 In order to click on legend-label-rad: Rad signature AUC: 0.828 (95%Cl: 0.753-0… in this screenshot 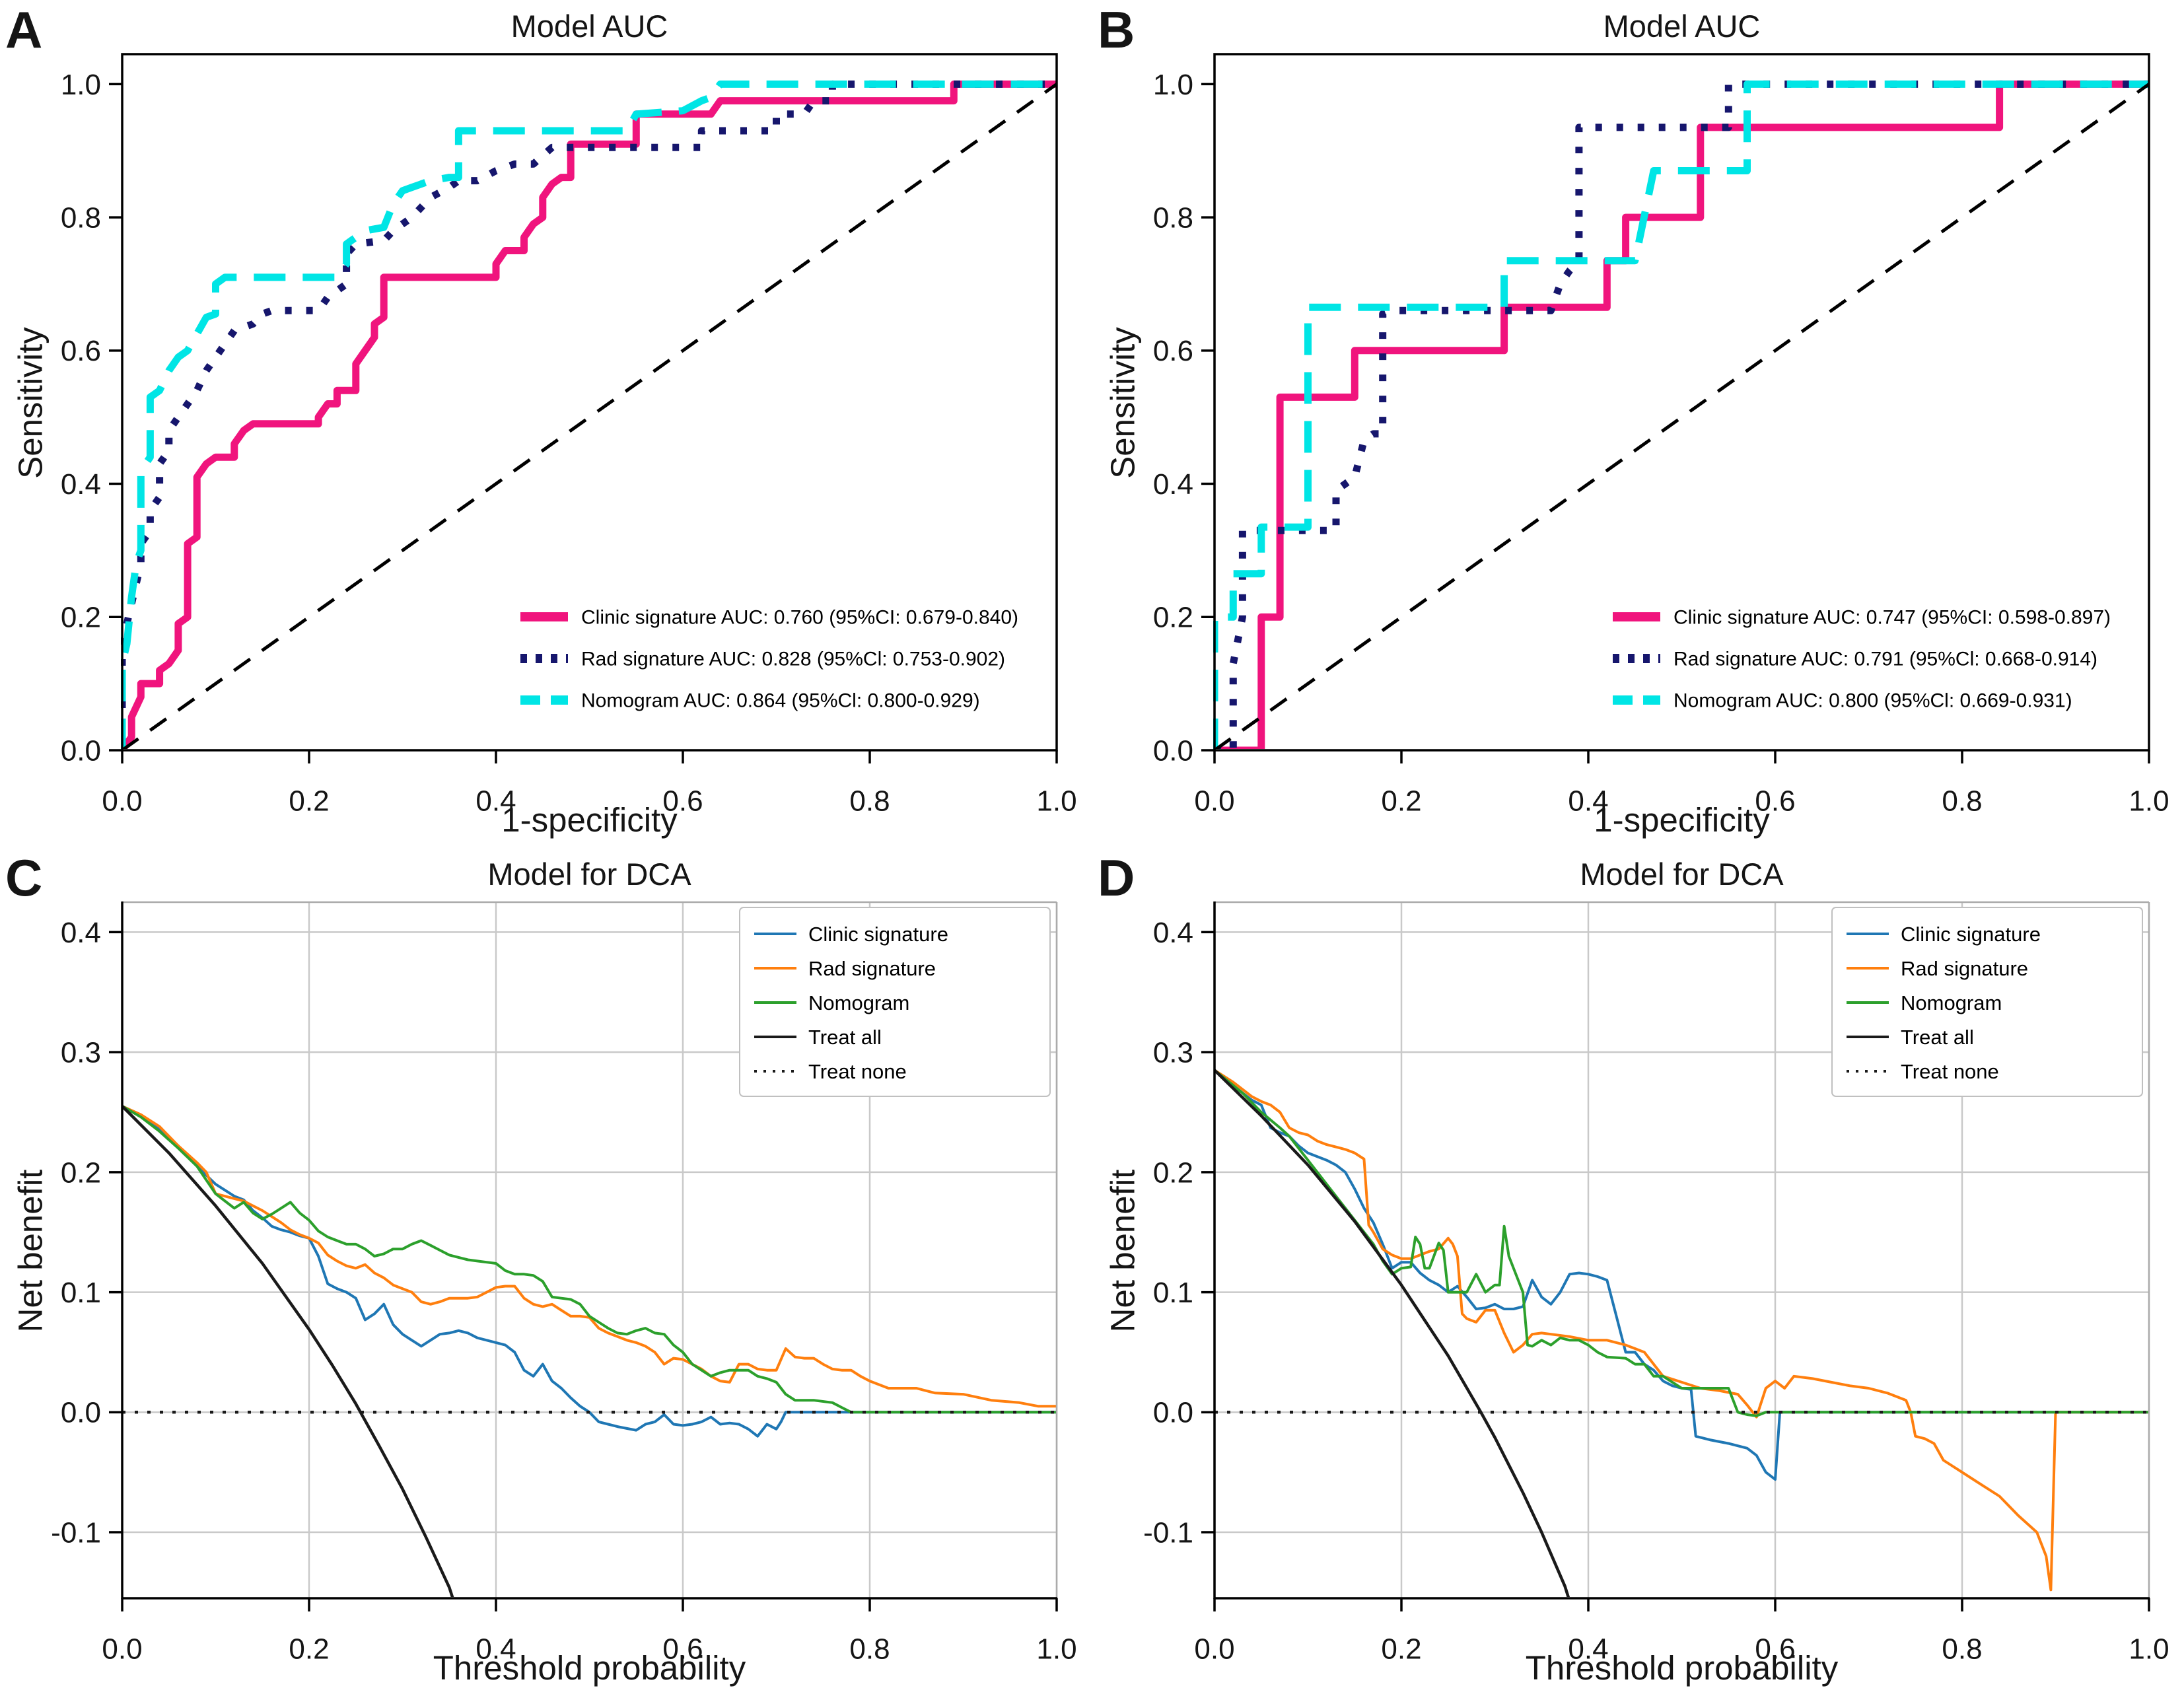, I will do `click(793, 659)`.